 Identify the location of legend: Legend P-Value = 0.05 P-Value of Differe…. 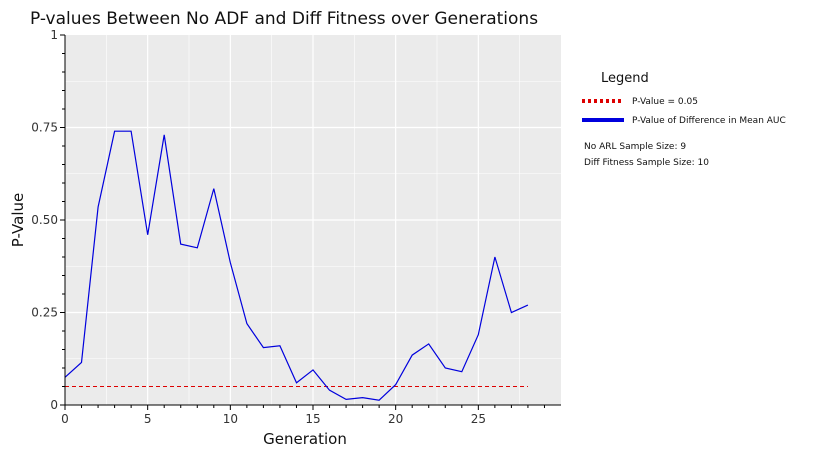
(684, 119).